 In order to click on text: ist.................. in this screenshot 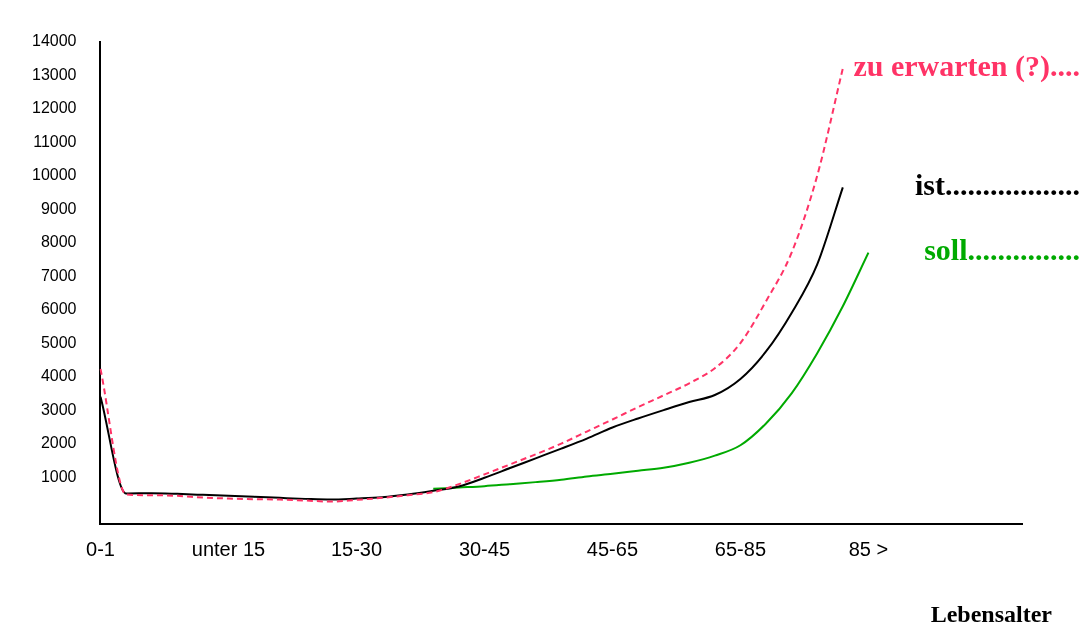, I will do `click(997, 185)`.